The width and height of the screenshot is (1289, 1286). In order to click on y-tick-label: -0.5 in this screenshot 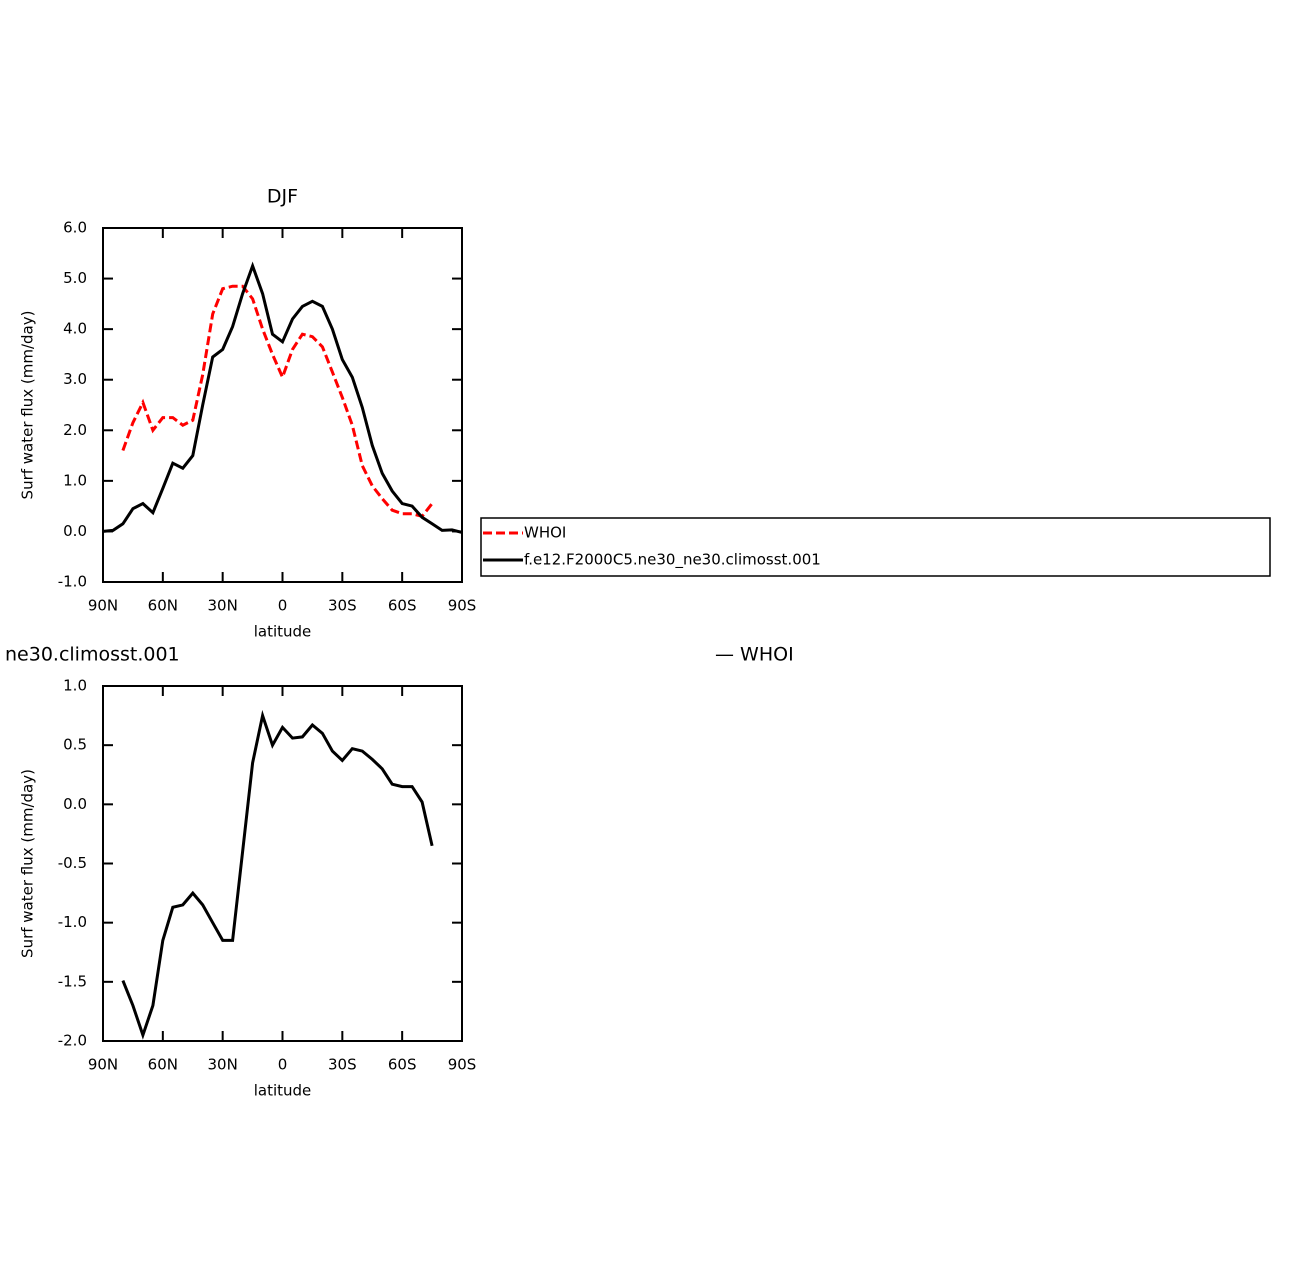, I will do `click(72, 863)`.